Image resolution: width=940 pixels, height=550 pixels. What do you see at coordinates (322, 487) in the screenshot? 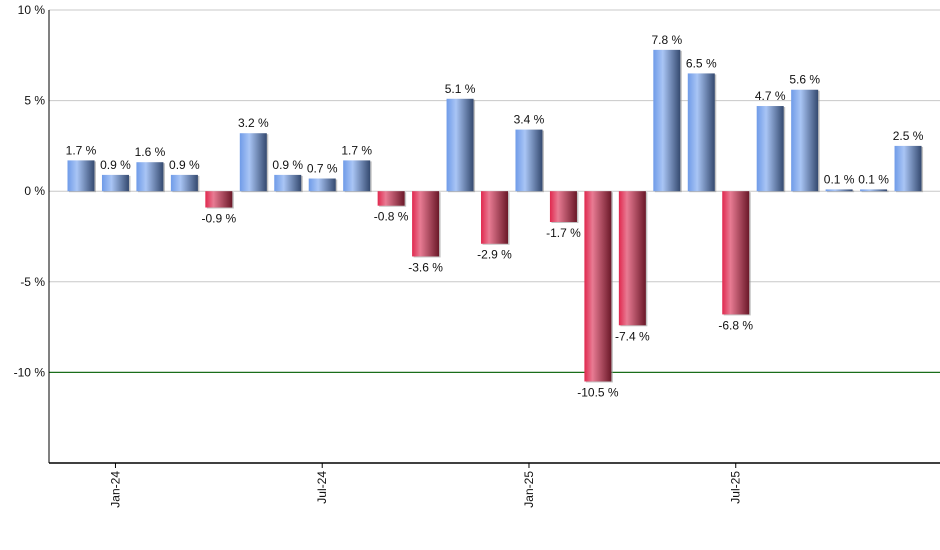
I see `x-tick-label: Jul-24` at bounding box center [322, 487].